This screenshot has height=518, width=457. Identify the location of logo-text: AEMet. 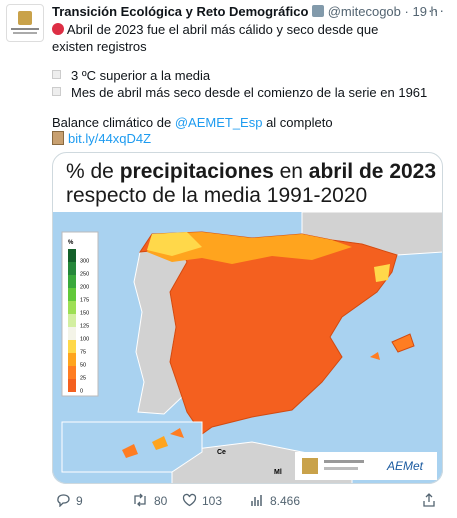
(405, 466).